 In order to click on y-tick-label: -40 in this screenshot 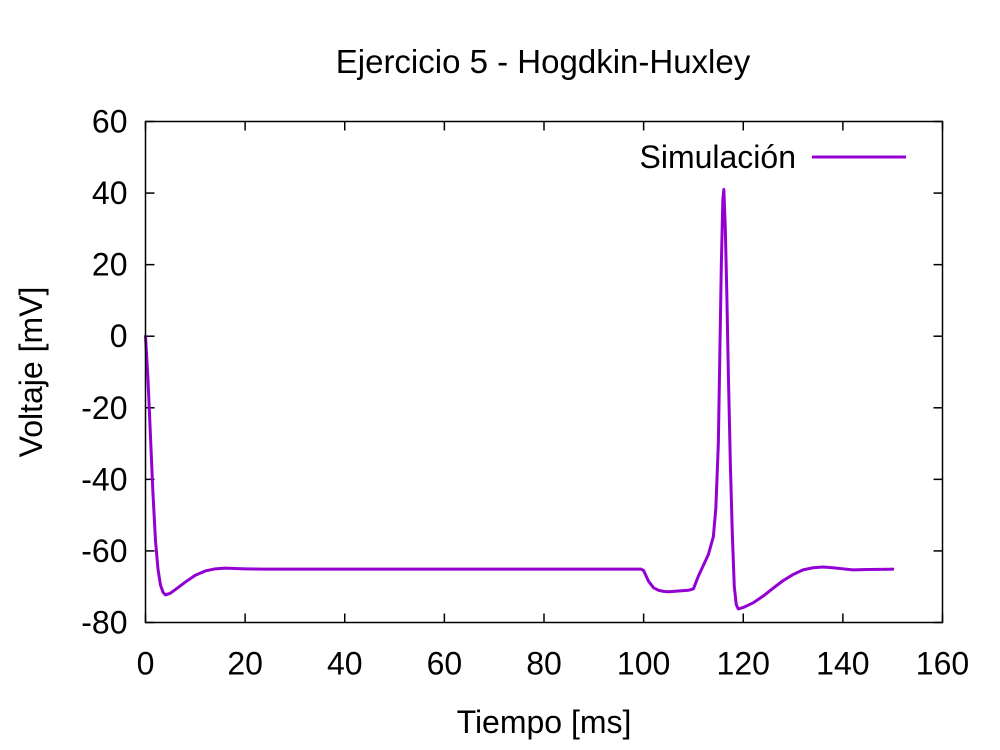, I will do `click(104, 479)`.